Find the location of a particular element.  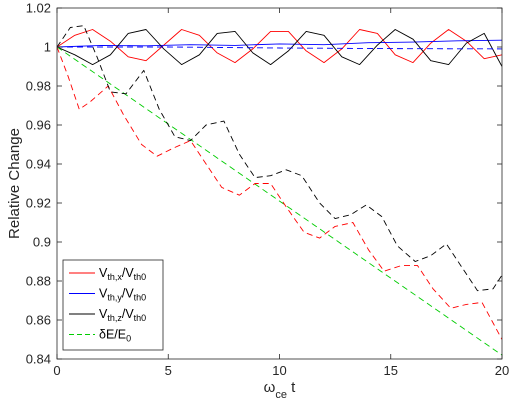

legend-subscript: th,x is located at coordinates (114, 277).